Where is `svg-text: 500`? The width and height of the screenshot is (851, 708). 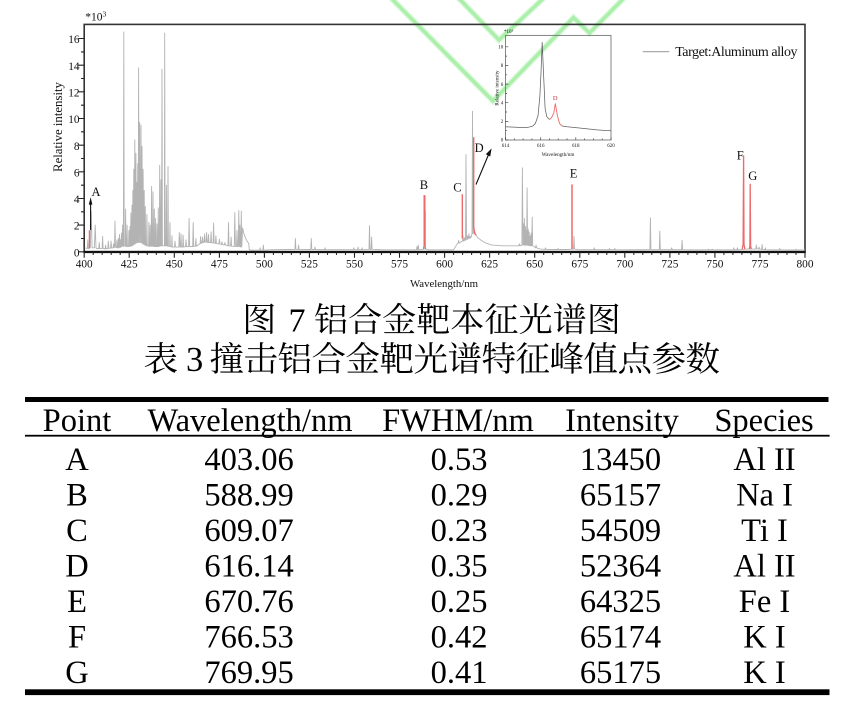
svg-text: 500 is located at coordinates (264, 264).